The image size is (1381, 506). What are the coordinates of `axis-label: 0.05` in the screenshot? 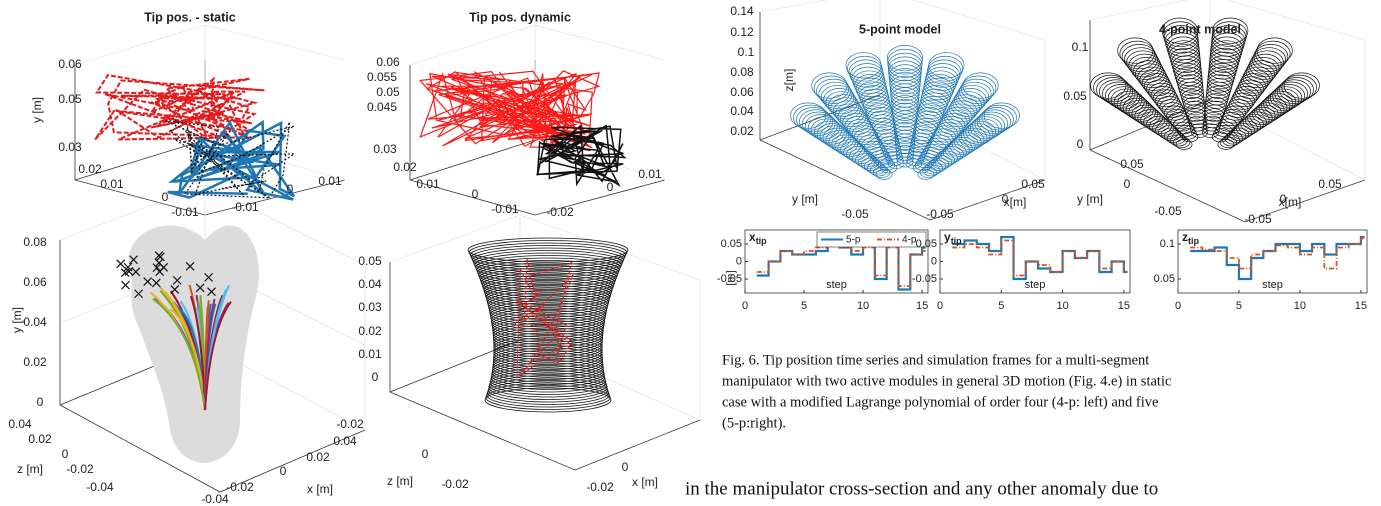 It's located at (70, 99).